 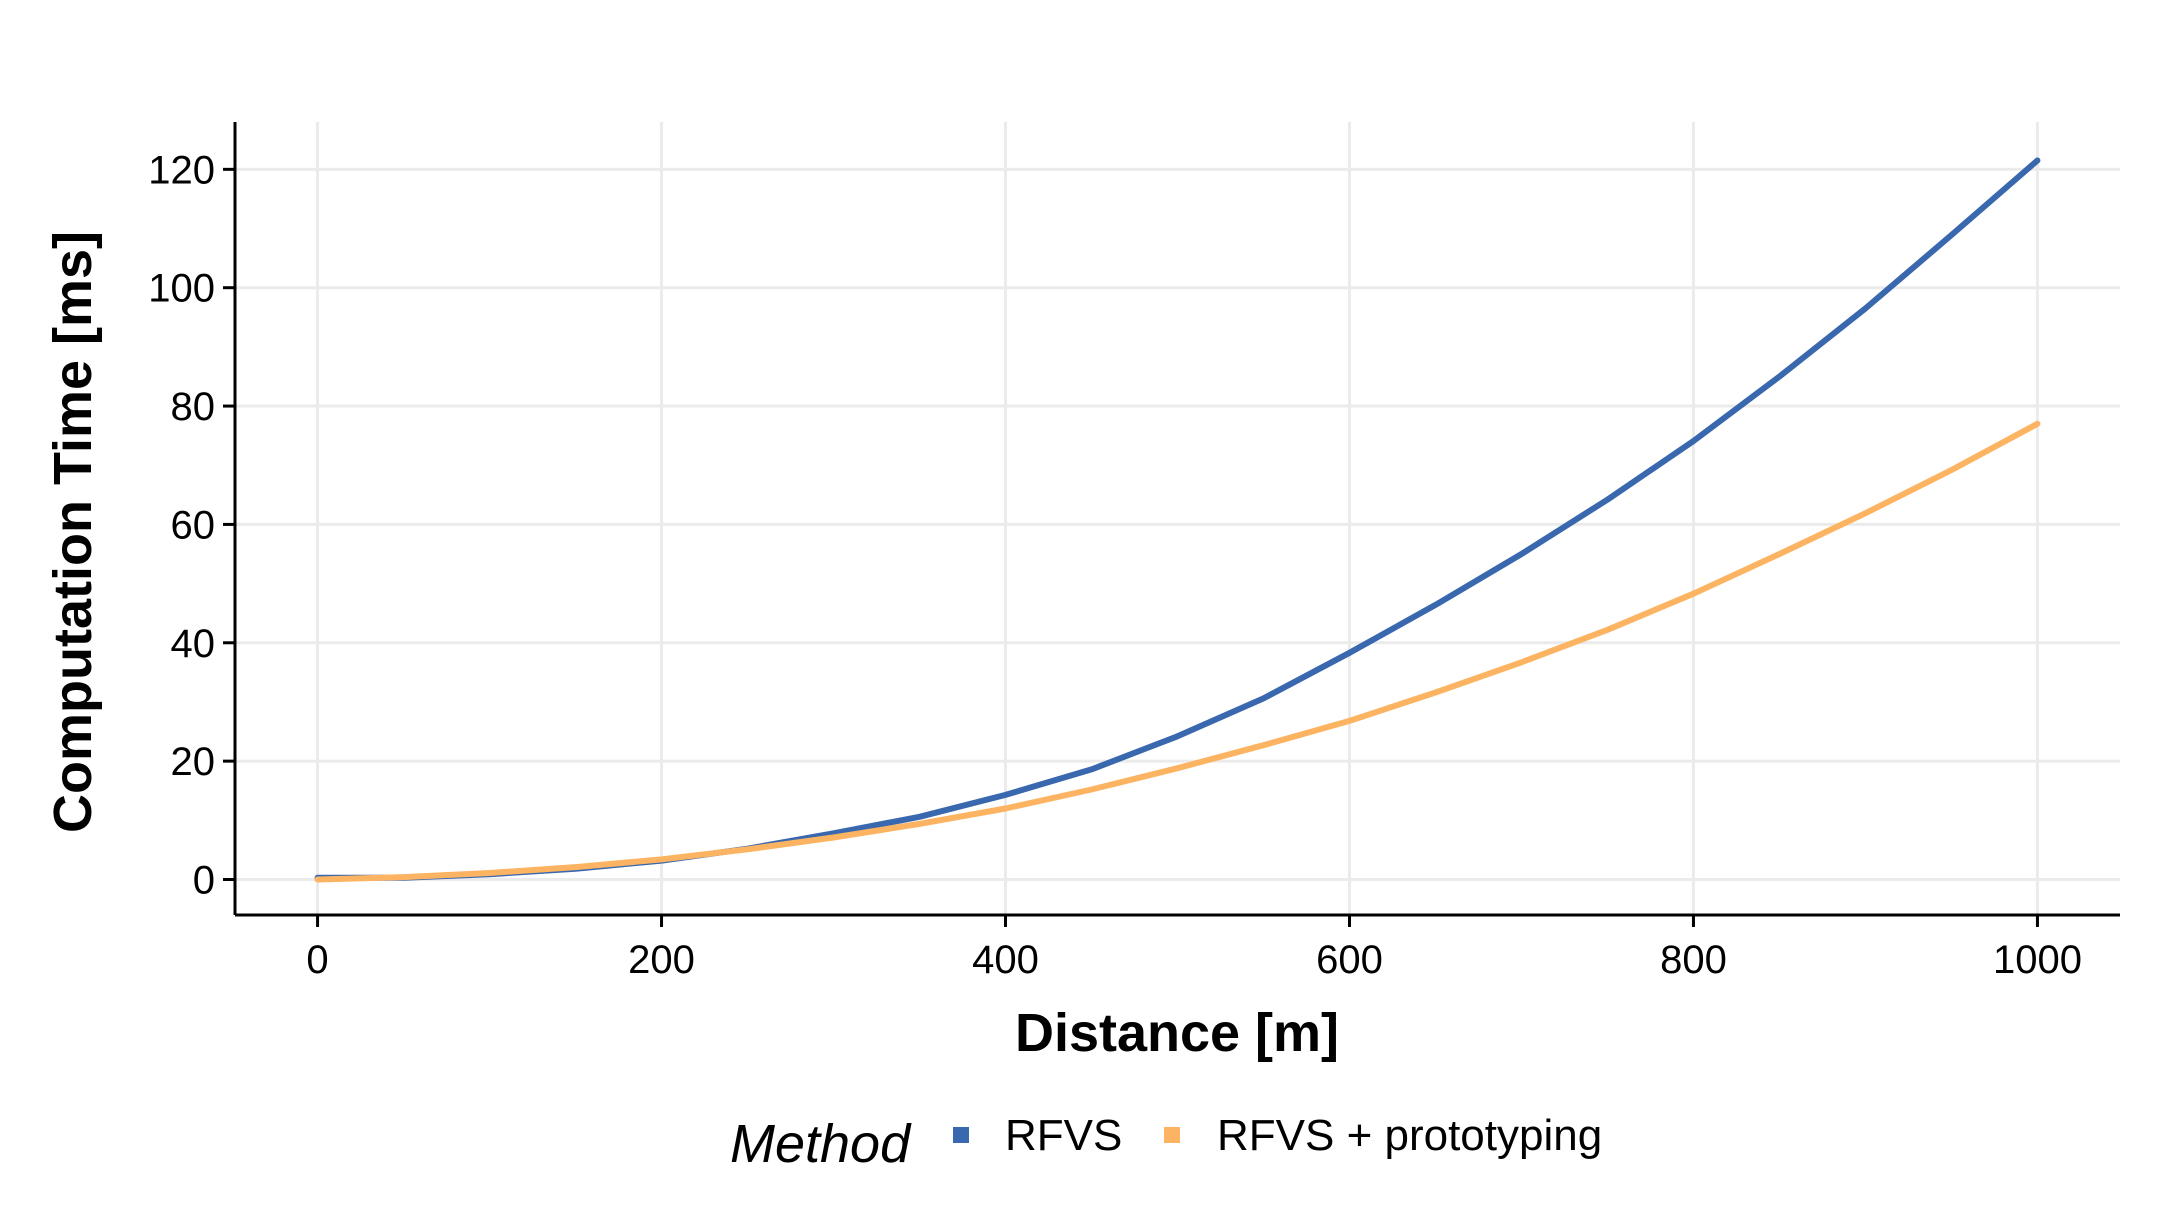 I want to click on legend-key-rfvs, so click(x=961, y=1135).